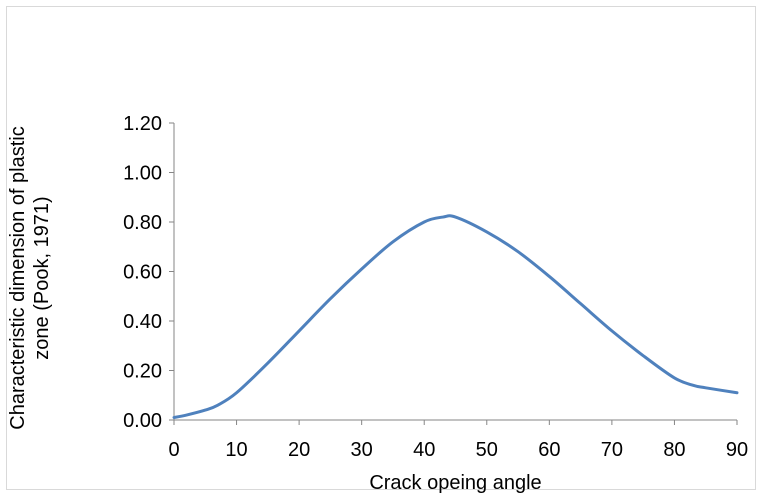 The height and width of the screenshot is (498, 763). I want to click on y-axis: 0.00 0.20 0.40 0.60 0.80 1.00 1.20, so click(149, 272).